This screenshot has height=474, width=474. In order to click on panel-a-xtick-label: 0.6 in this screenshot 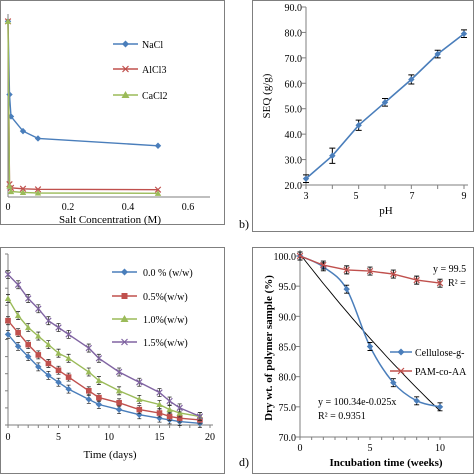, I will do `click(188, 207)`.